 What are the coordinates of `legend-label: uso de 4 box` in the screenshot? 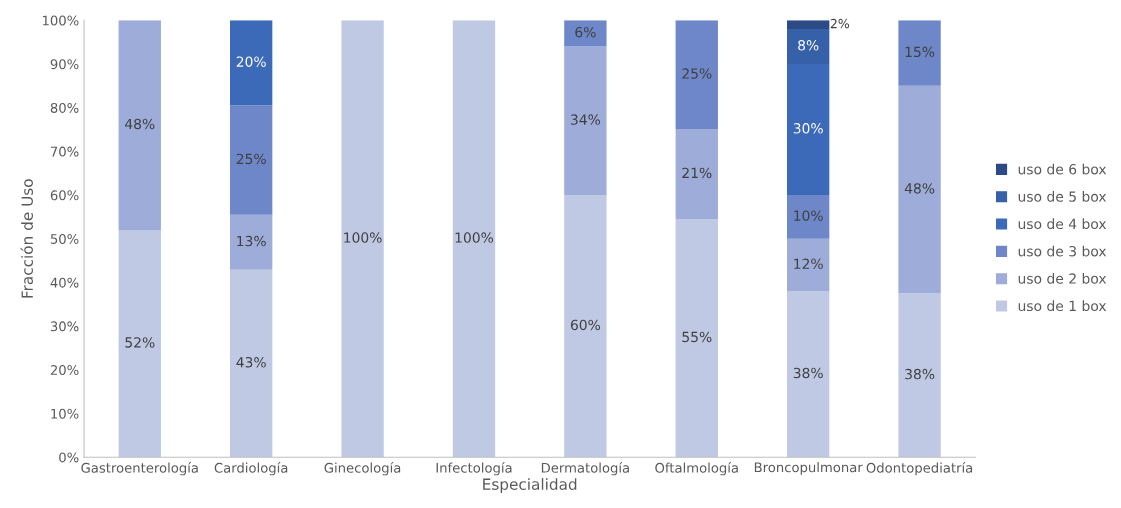 It's located at (1062, 224).